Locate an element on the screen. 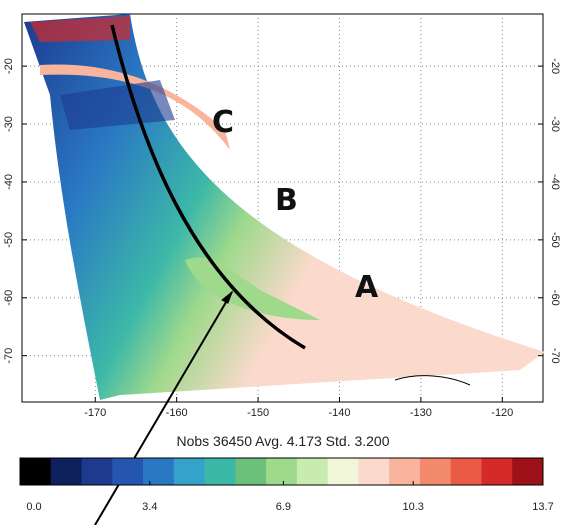 The image size is (566, 530). colorbar: 0.0 3.4 6.9 10.3 13.7 is located at coordinates (286, 485).